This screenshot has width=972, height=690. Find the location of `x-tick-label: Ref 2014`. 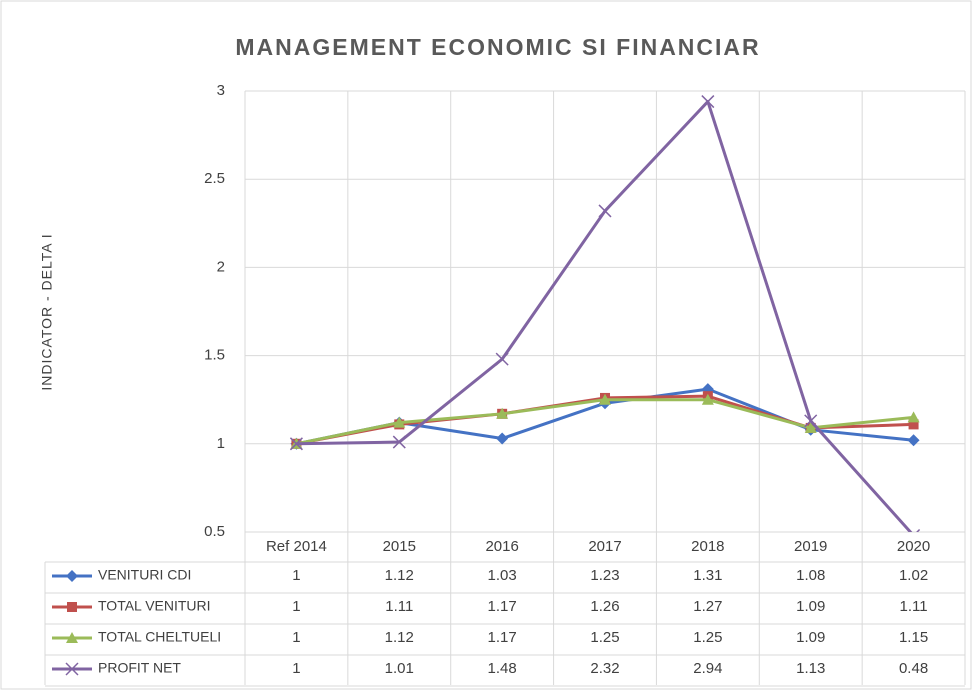

x-tick-label: Ref 2014 is located at coordinates (296, 546).